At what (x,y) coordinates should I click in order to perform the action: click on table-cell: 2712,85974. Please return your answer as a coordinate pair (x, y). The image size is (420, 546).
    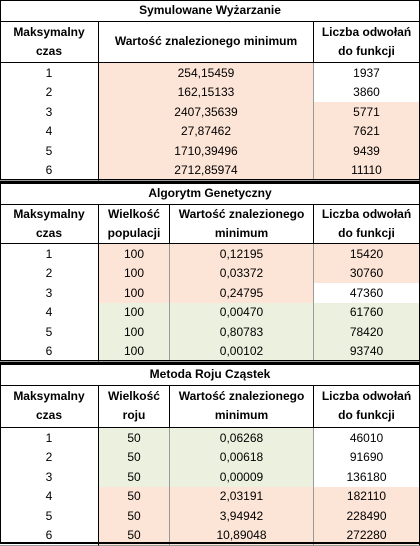
    Looking at the image, I should click on (206, 171).